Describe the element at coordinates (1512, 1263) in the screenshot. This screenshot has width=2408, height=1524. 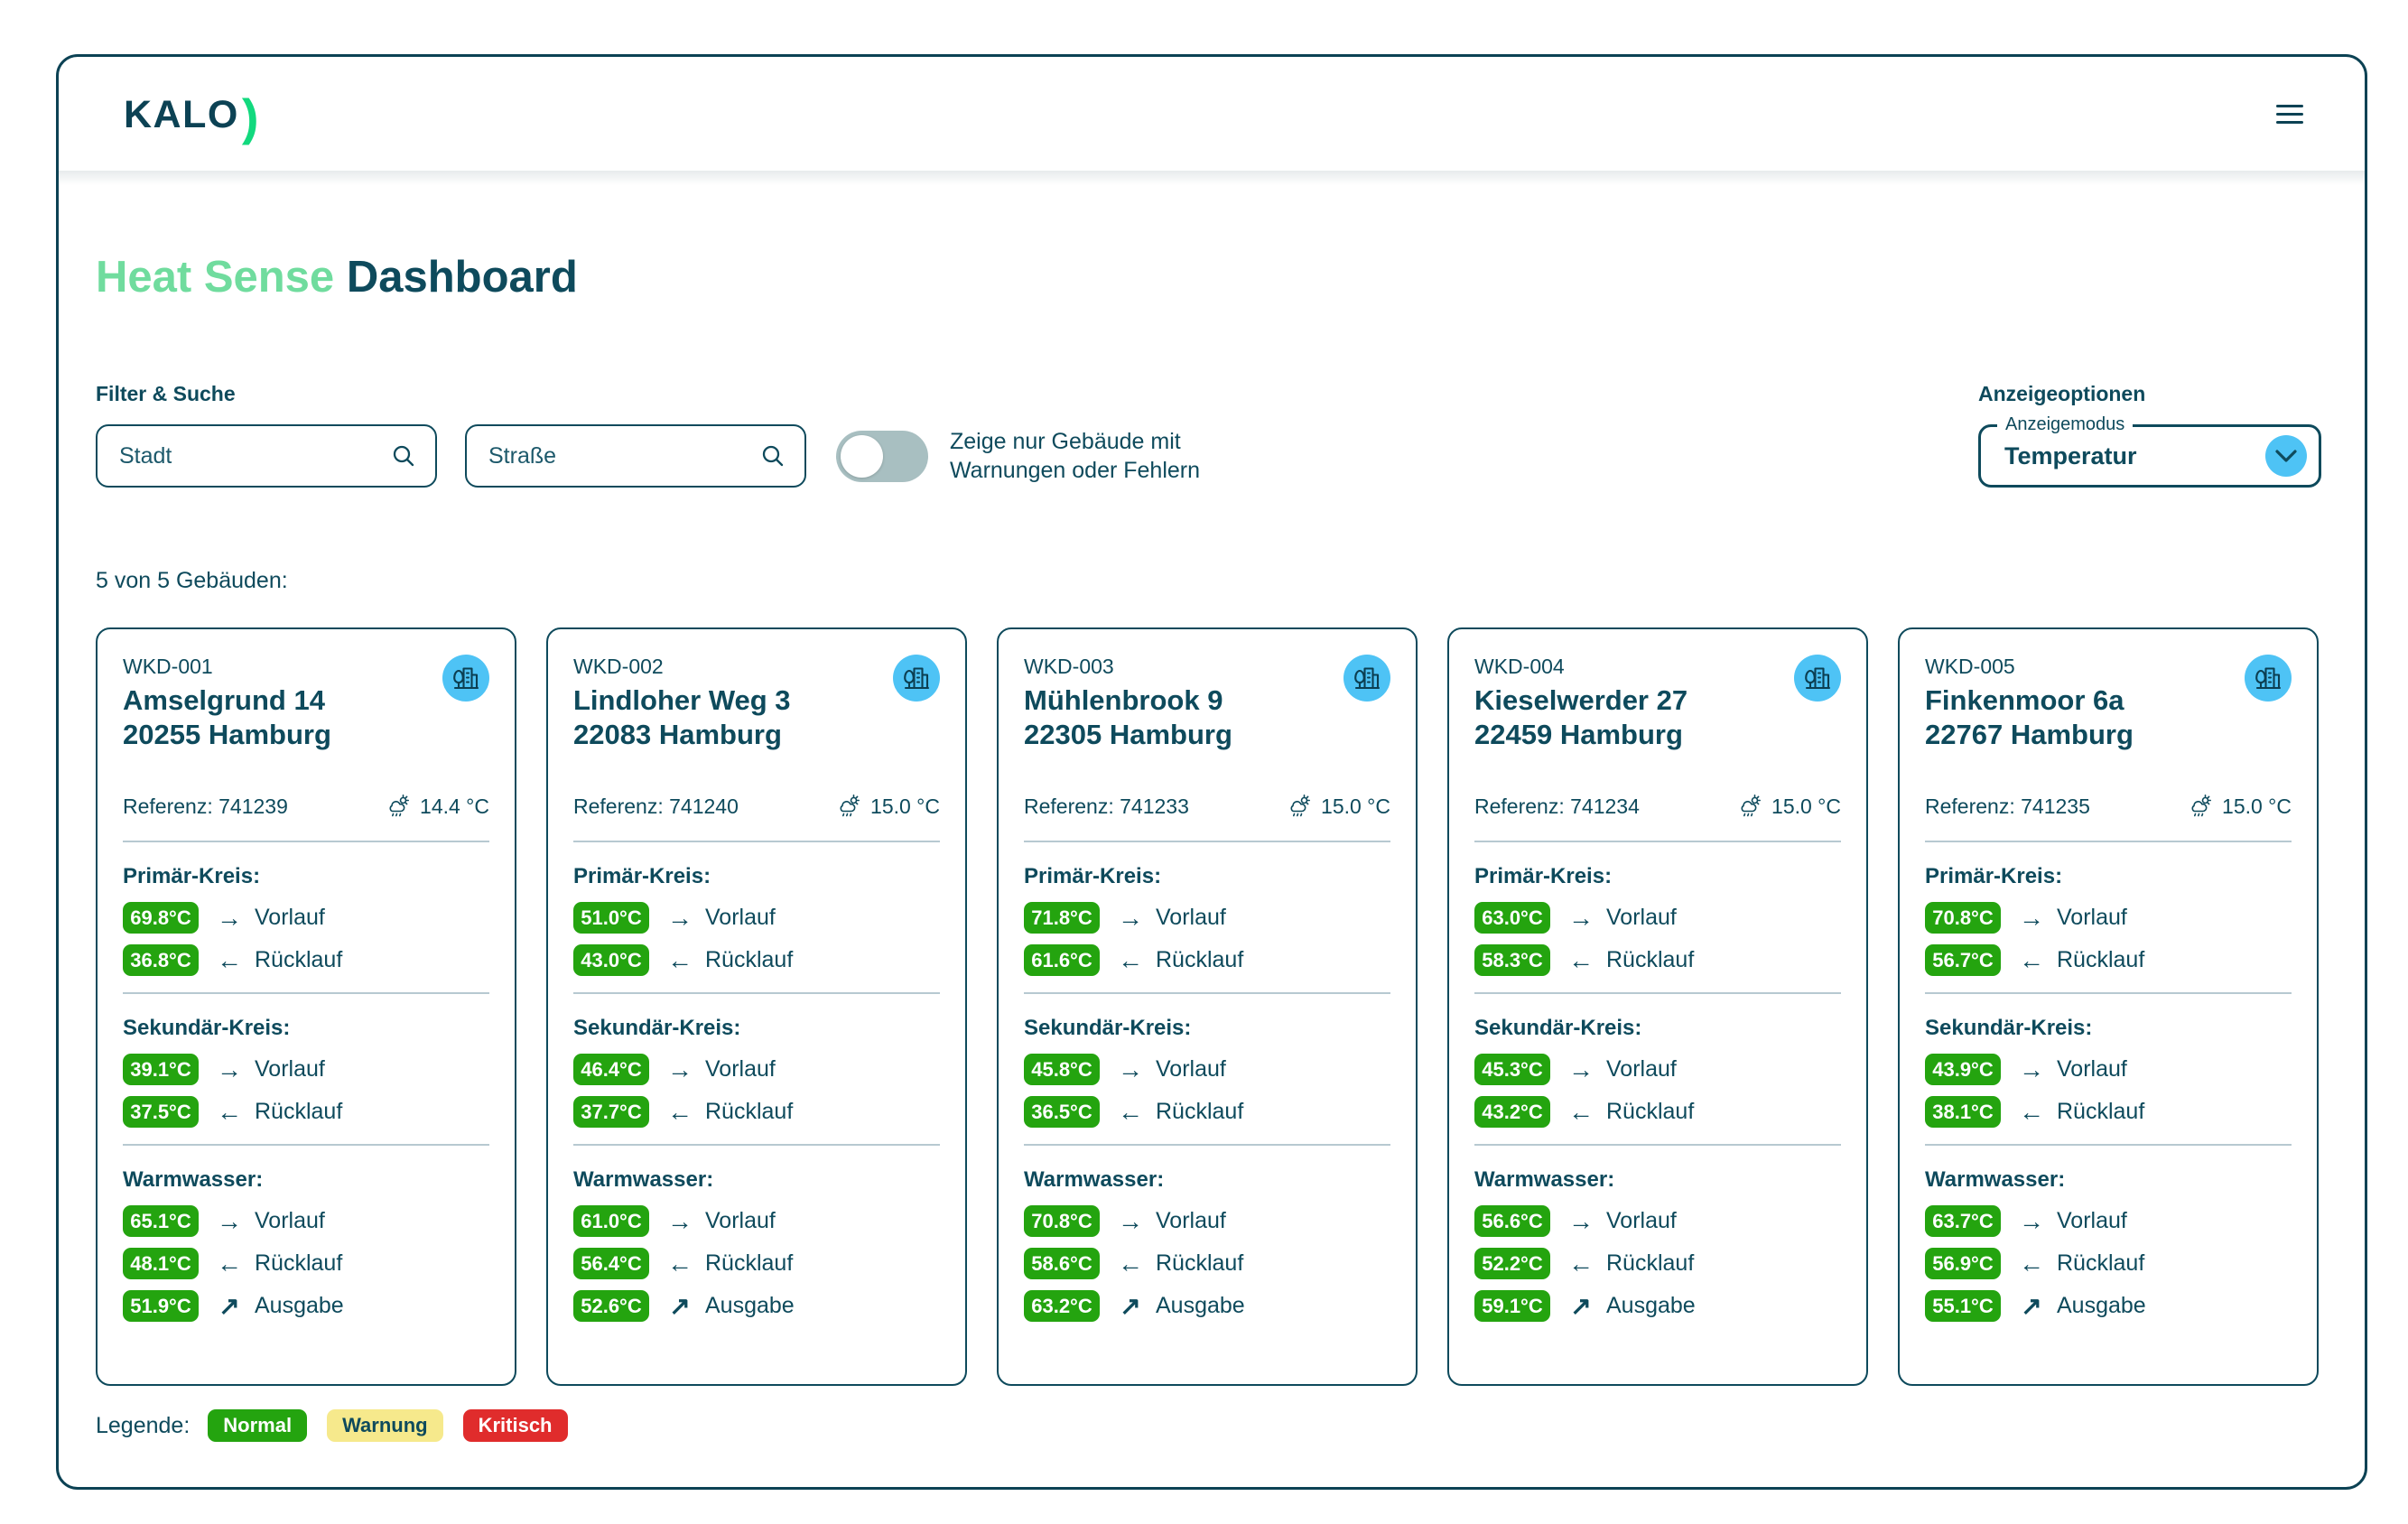
I see `temperature-badge: 52.2°C` at that location.